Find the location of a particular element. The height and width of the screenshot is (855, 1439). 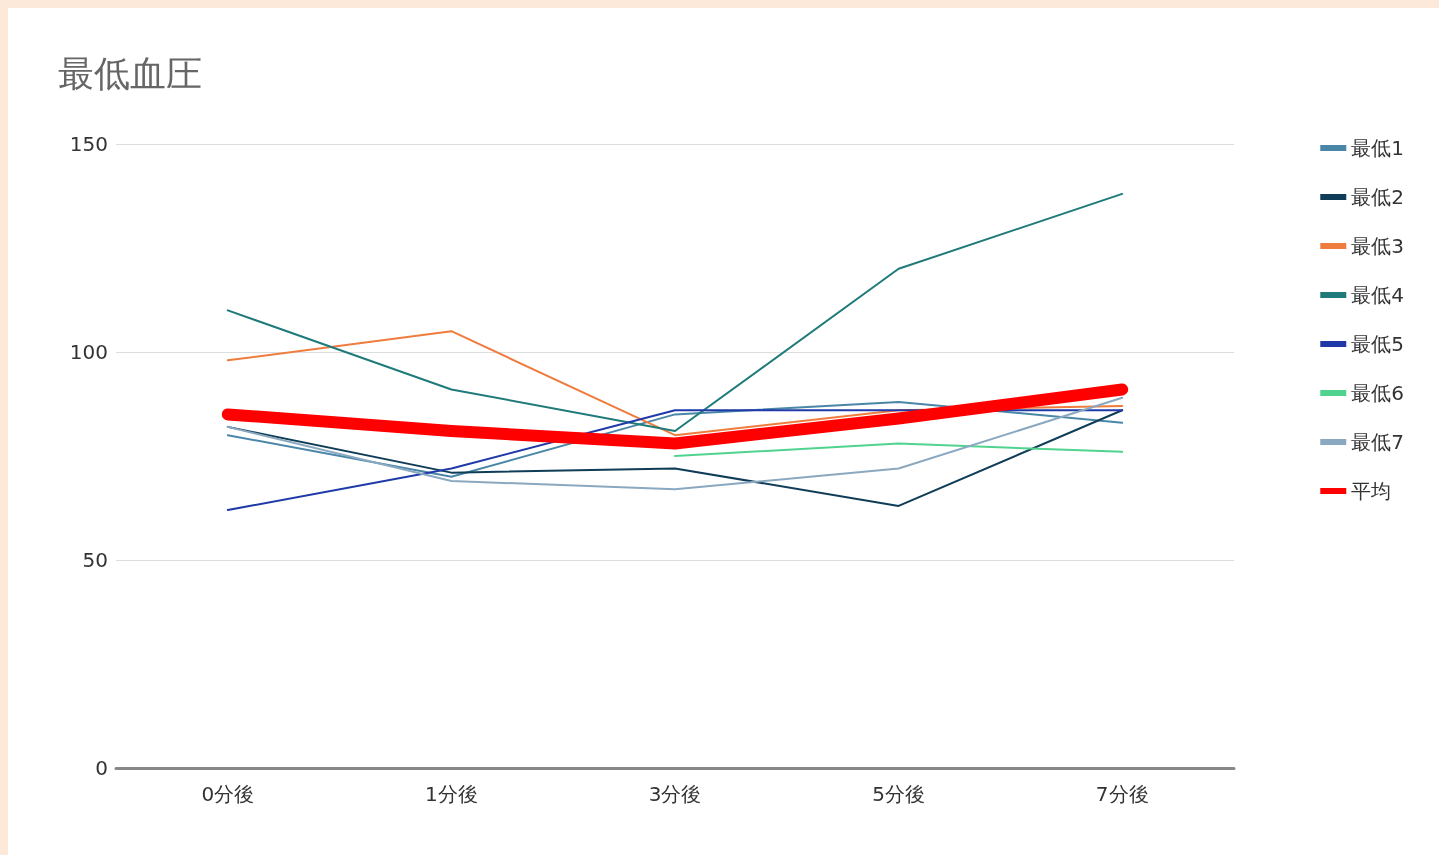

y-tick-label: 100 is located at coordinates (88, 352).